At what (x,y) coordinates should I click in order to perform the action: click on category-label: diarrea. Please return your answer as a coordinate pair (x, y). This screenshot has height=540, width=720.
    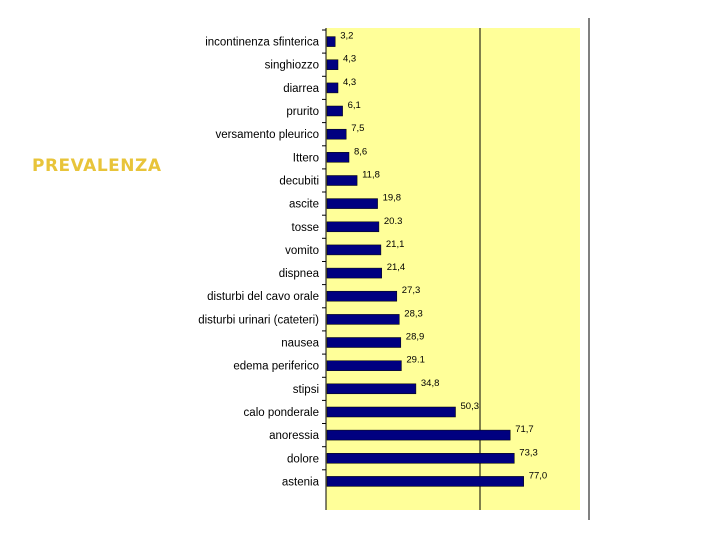
    Looking at the image, I should click on (301, 89).